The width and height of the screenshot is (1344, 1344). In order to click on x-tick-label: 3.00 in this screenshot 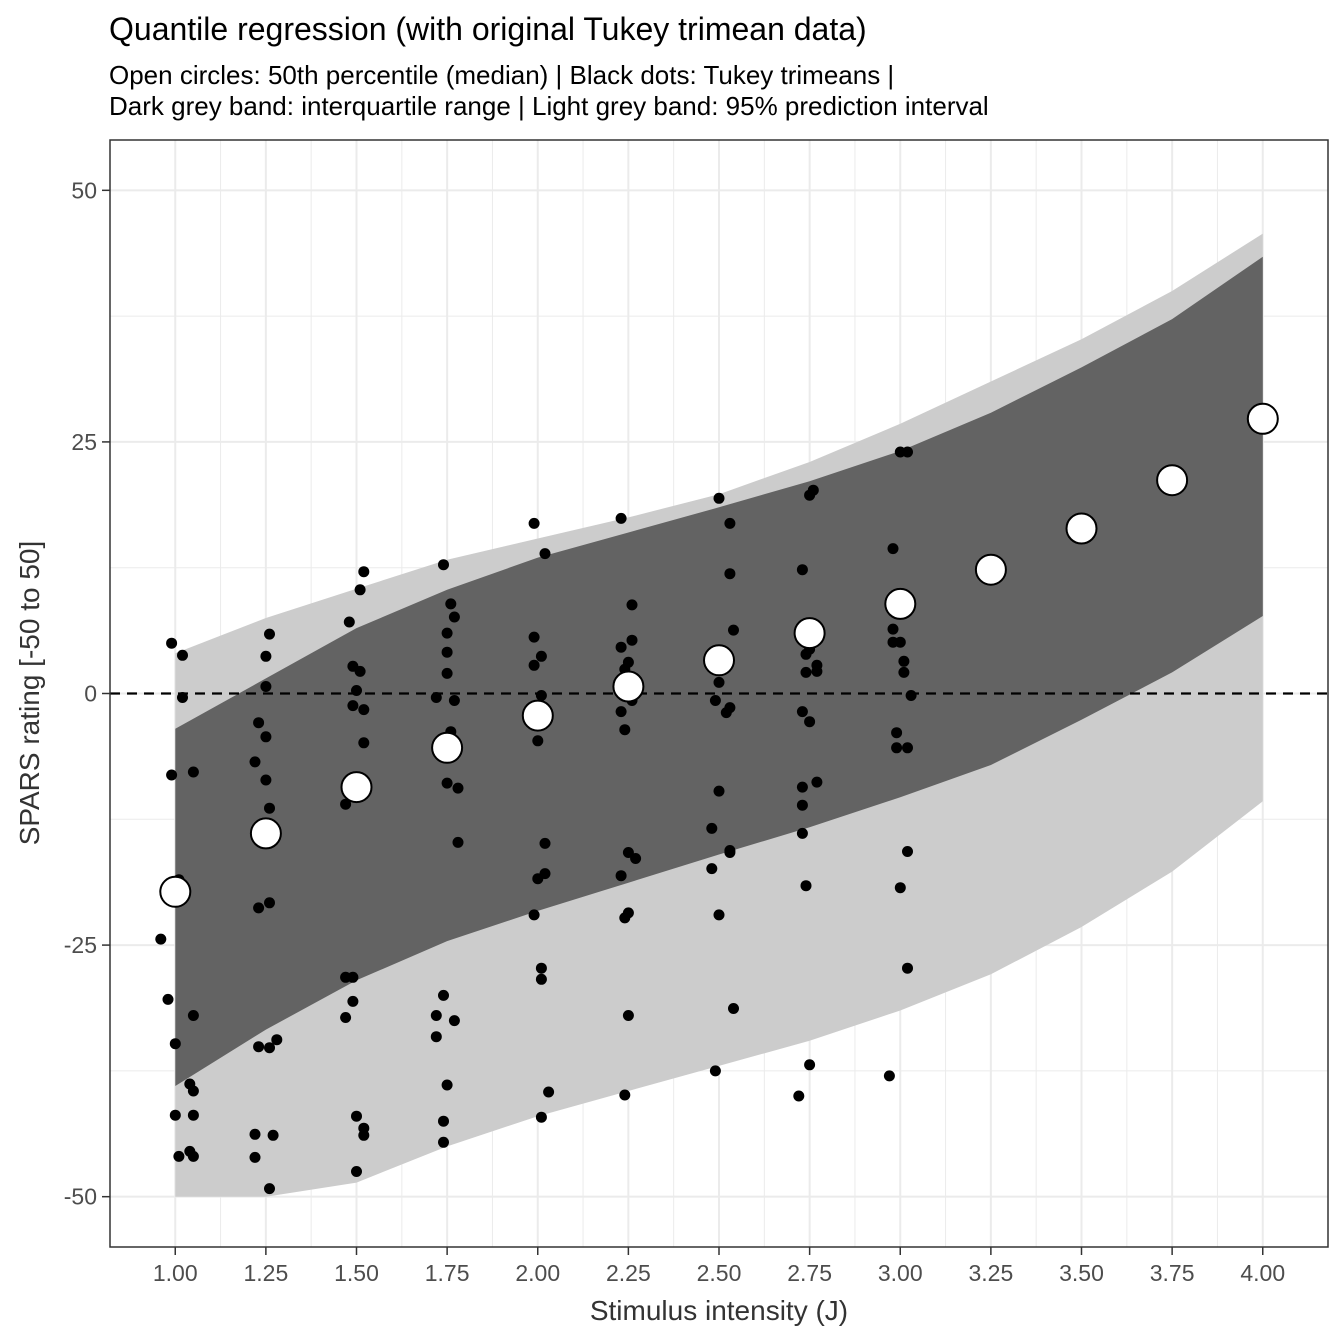, I will do `click(900, 1273)`.